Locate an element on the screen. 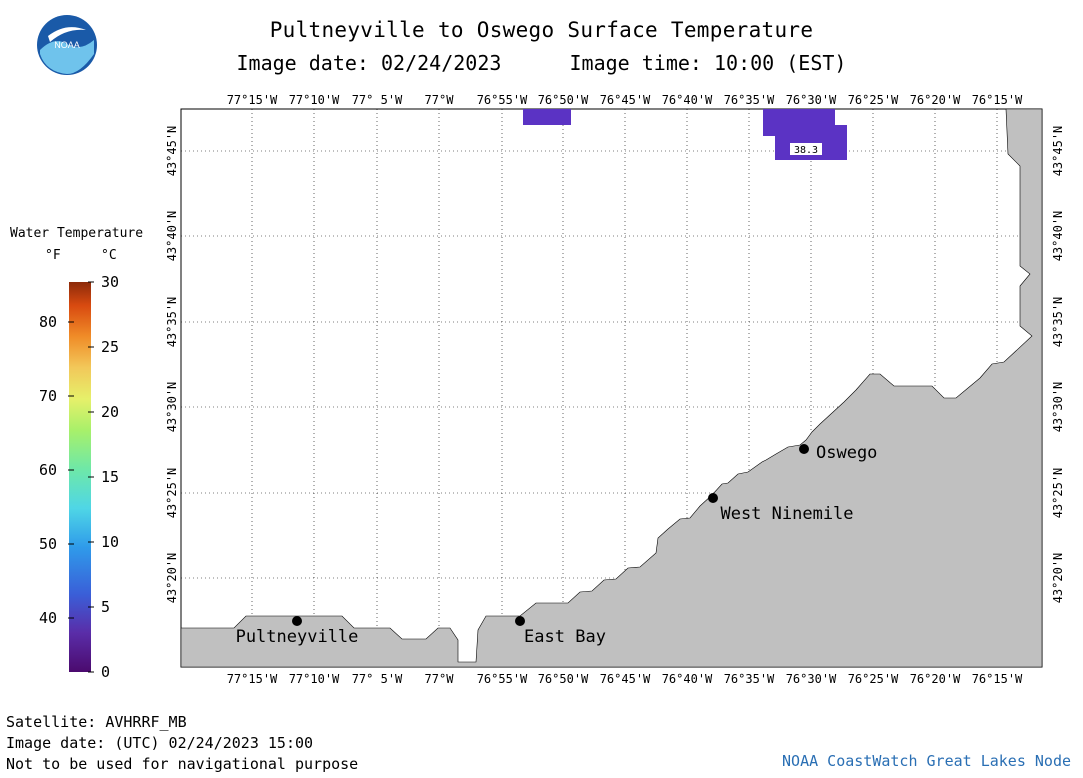 This screenshot has width=1083, height=778. legend-gradient is located at coordinates (80, 477).